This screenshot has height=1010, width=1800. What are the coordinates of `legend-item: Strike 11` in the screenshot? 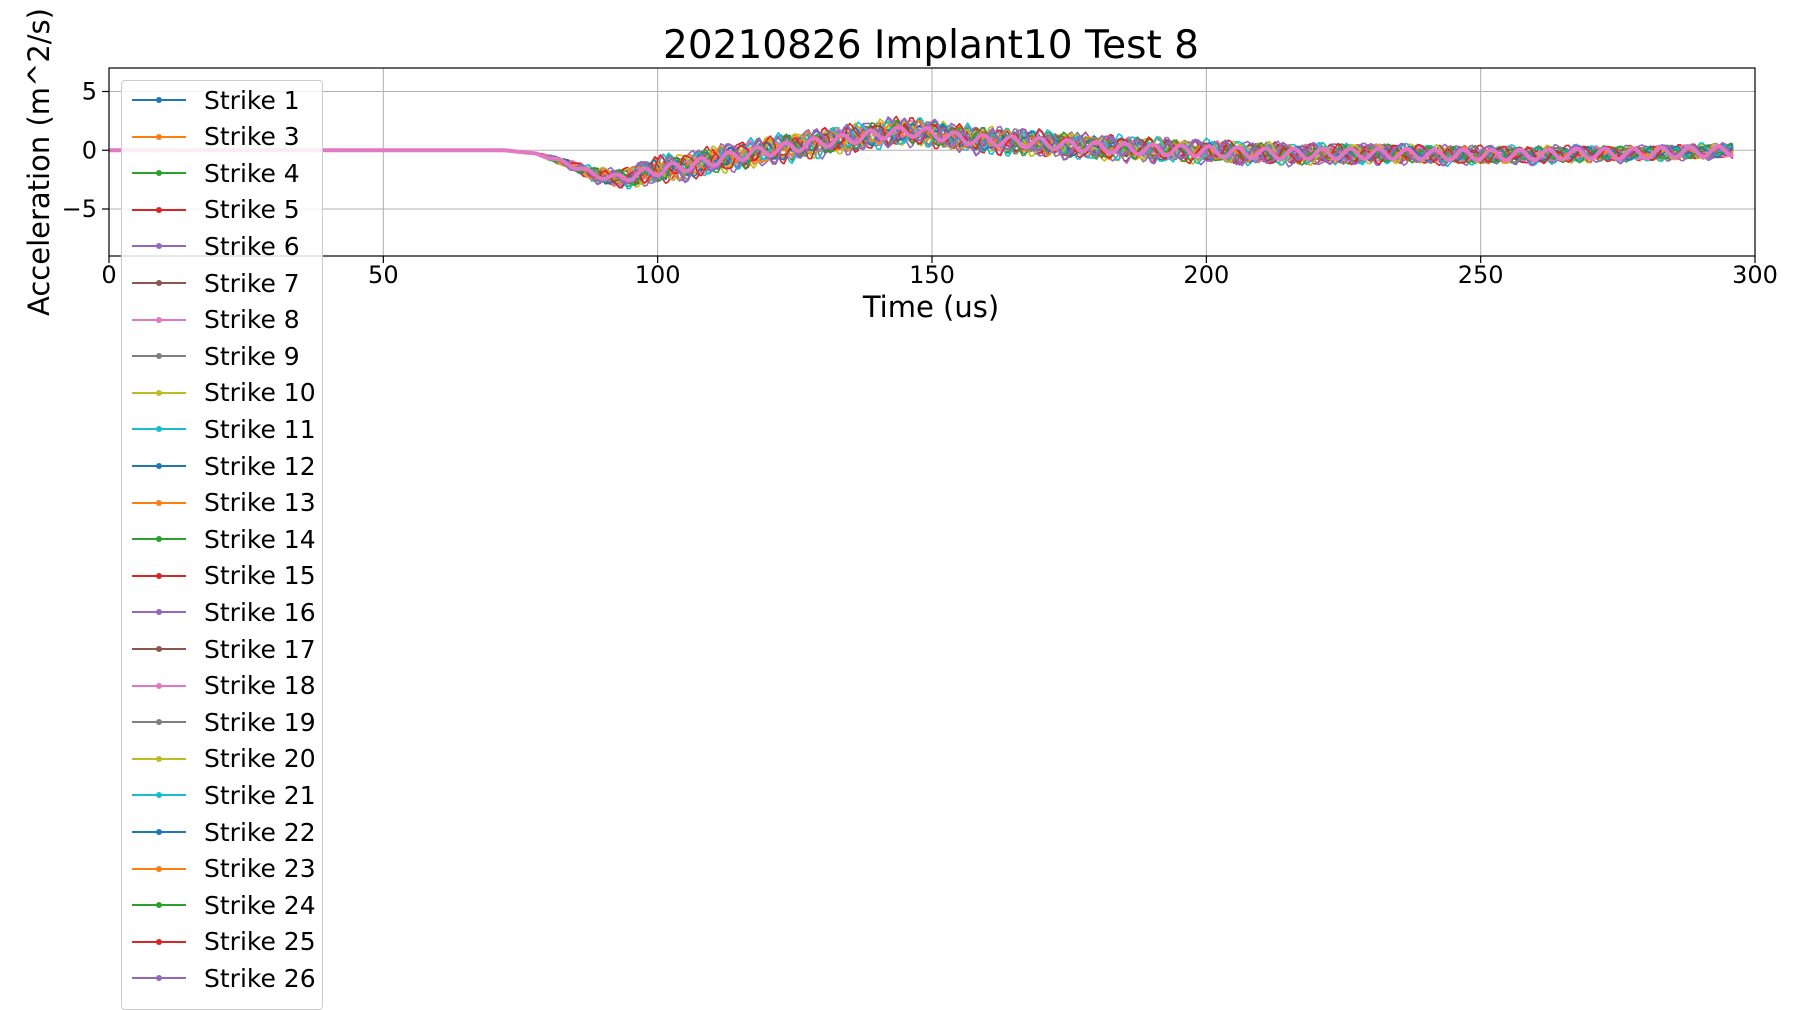 It's located at (224, 429).